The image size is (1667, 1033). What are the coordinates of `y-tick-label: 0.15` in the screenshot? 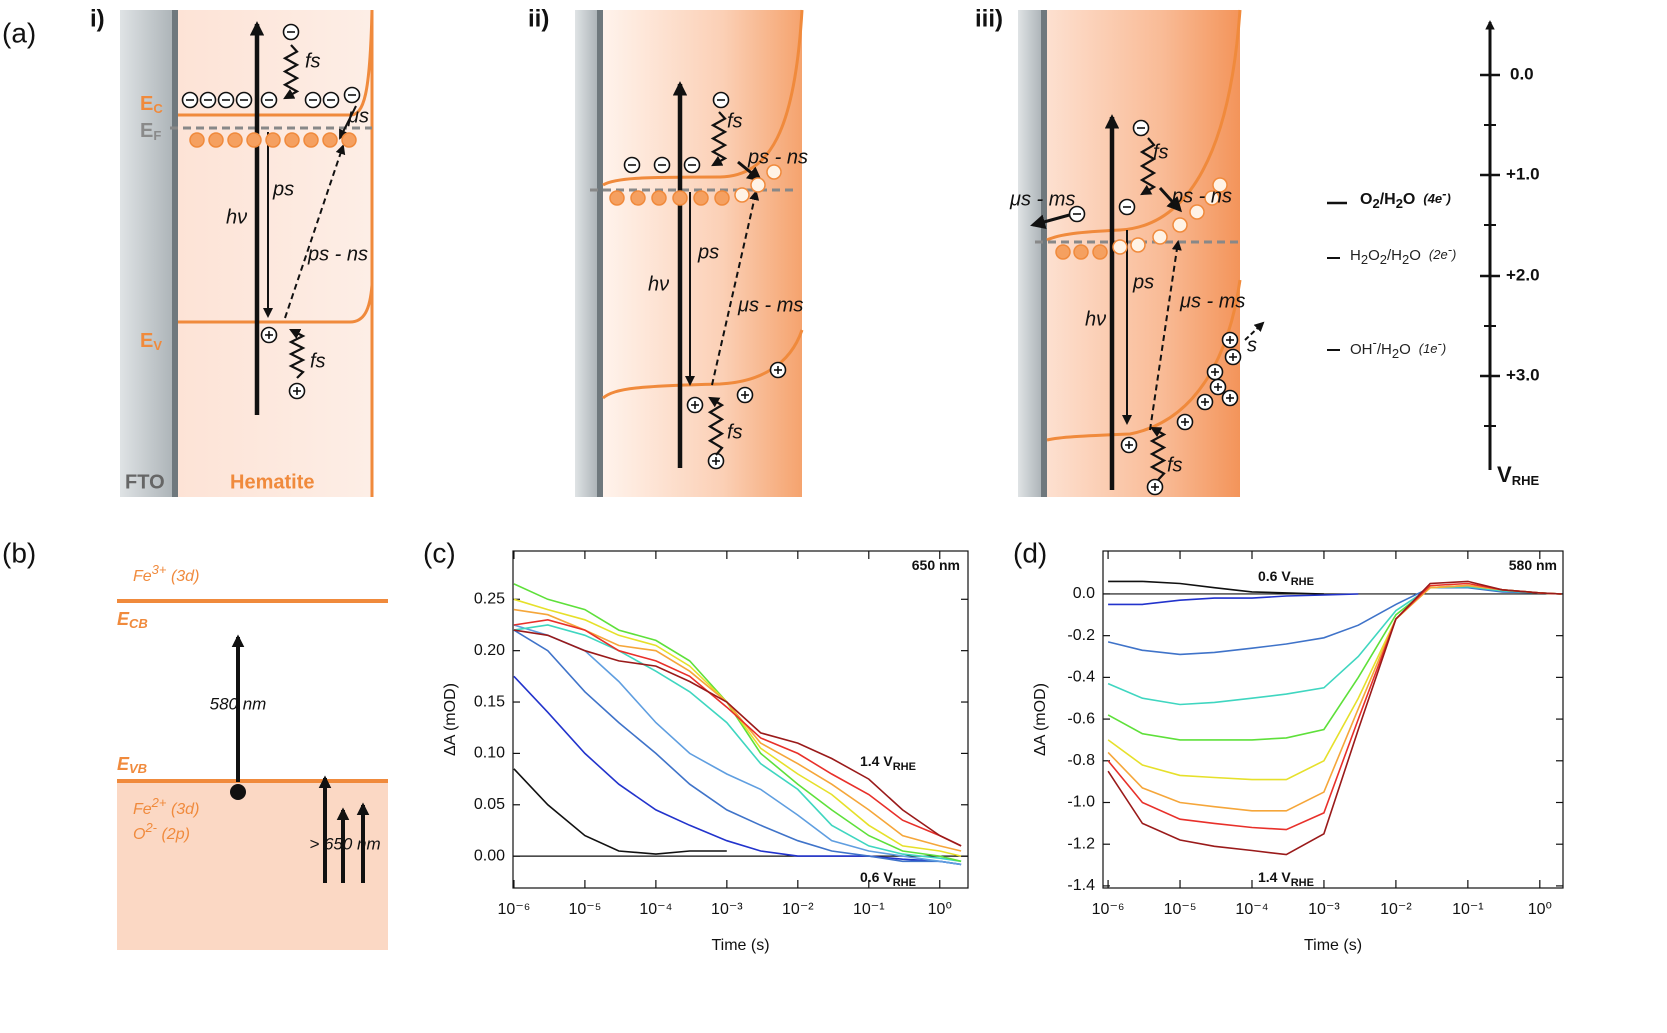 It's located at (489, 701).